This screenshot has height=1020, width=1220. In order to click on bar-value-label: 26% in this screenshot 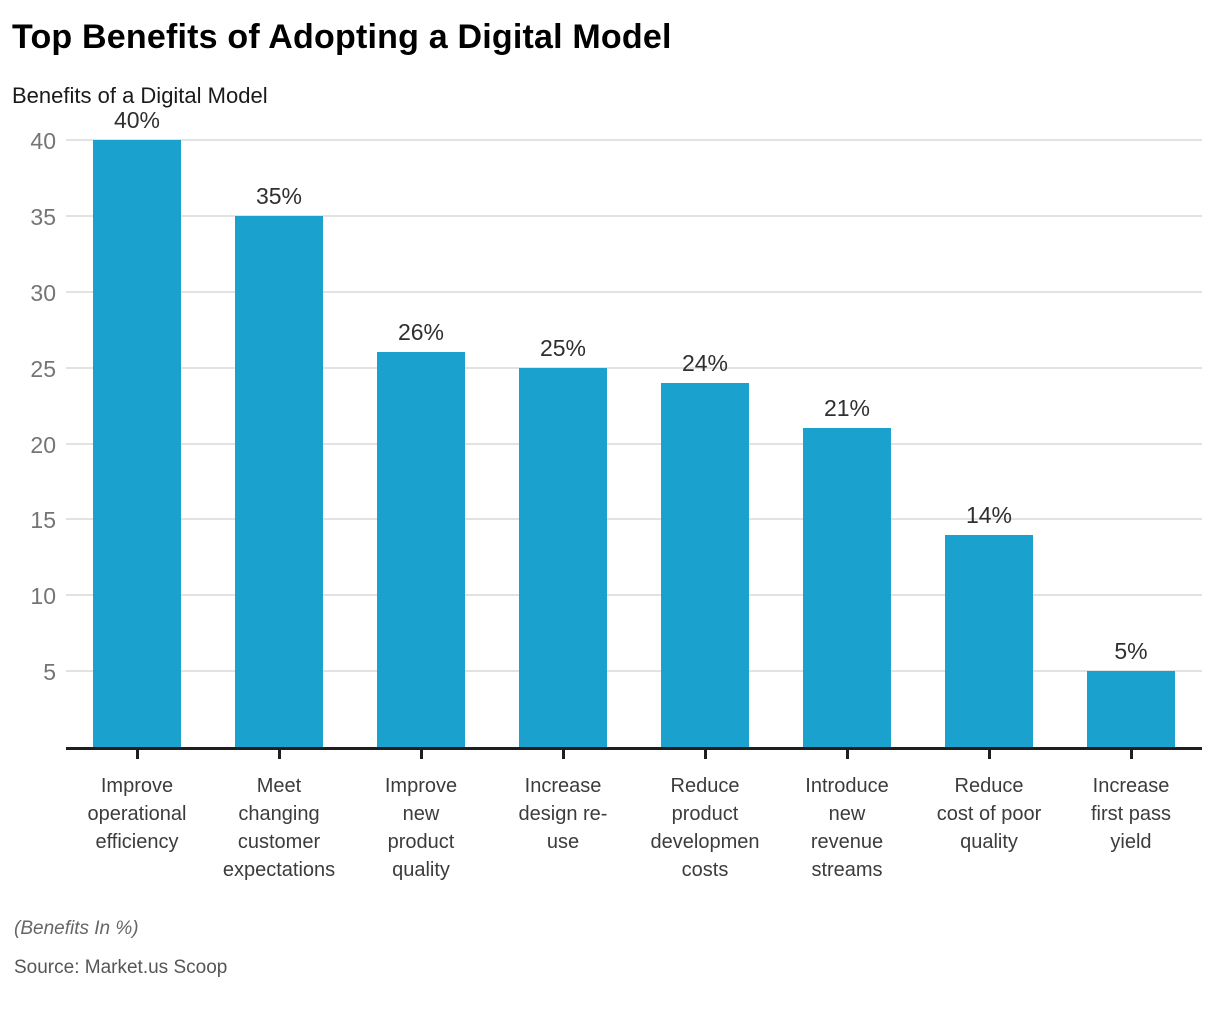, I will do `click(421, 332)`.